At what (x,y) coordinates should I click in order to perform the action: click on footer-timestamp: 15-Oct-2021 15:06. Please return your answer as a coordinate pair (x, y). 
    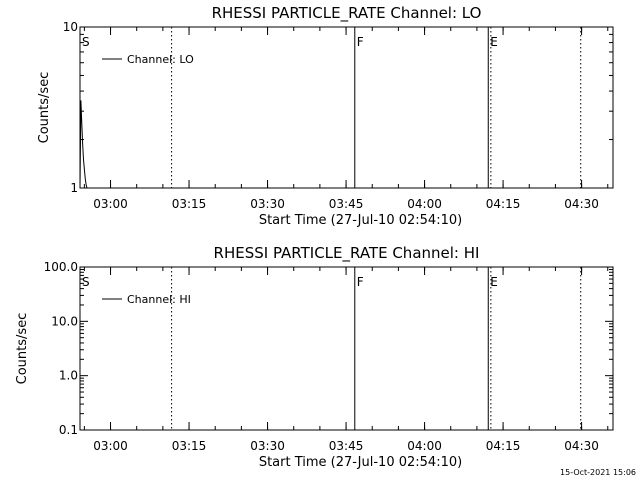
    Looking at the image, I should click on (598, 472).